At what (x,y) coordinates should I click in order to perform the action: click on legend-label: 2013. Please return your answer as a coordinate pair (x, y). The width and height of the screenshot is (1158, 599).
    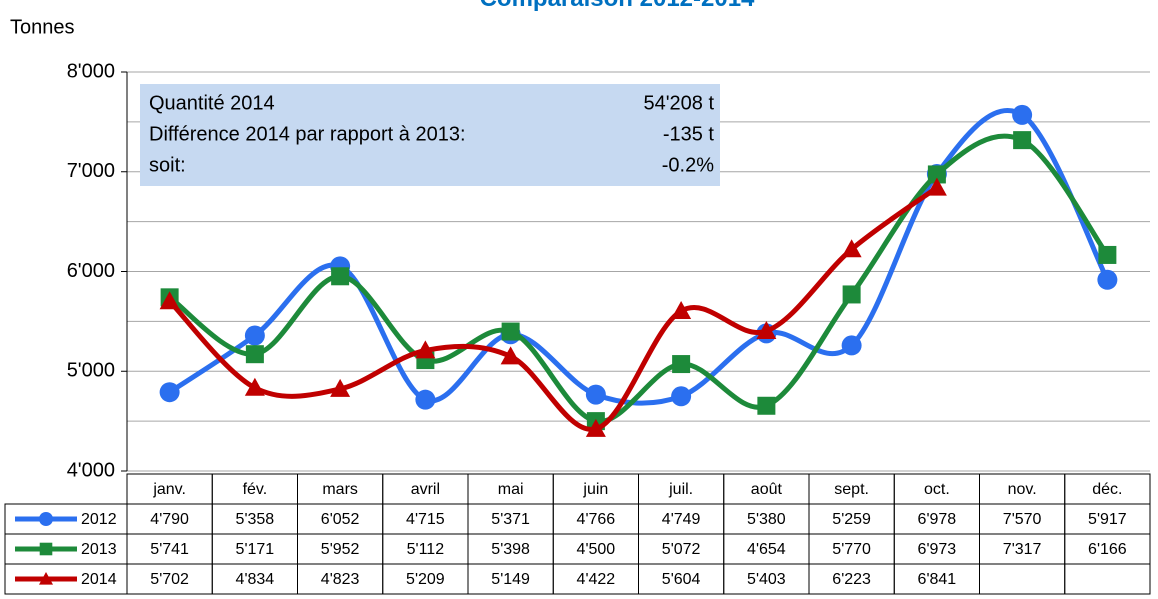
    Looking at the image, I should click on (99, 549).